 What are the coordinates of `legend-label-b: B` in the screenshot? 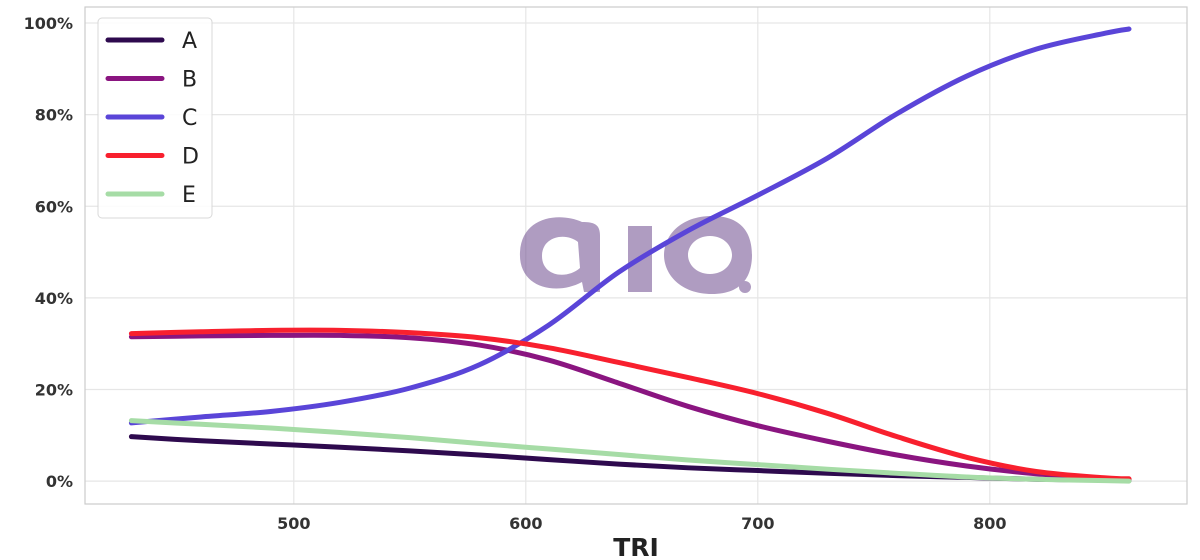 It's located at (189, 80).